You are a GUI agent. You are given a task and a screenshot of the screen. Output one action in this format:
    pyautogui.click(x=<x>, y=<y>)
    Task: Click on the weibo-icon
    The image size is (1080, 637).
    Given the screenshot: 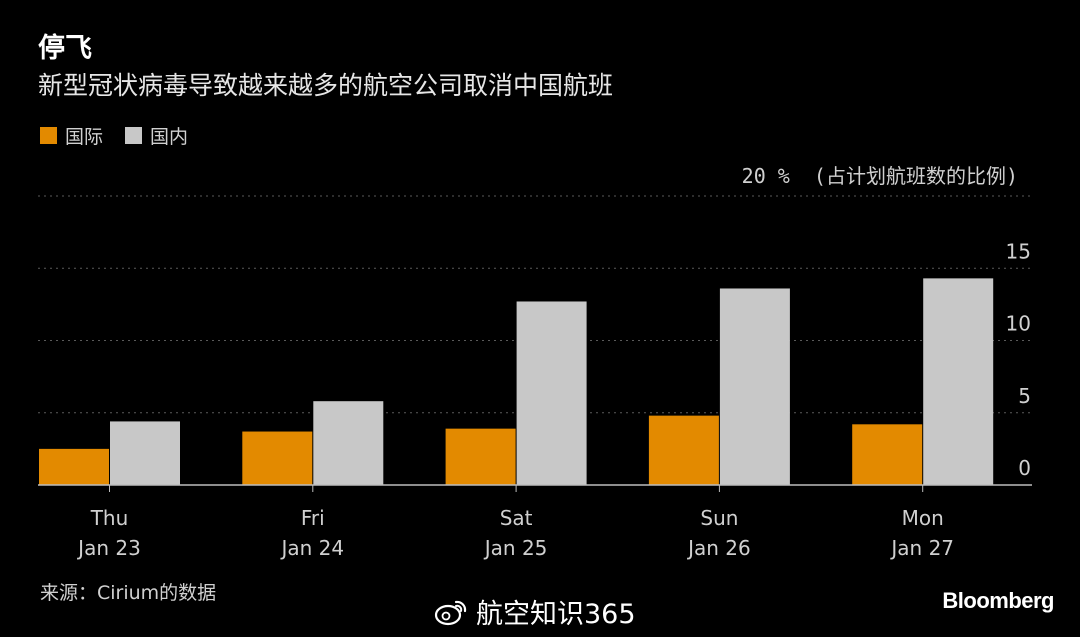 What is the action you would take?
    pyautogui.click(x=450, y=612)
    